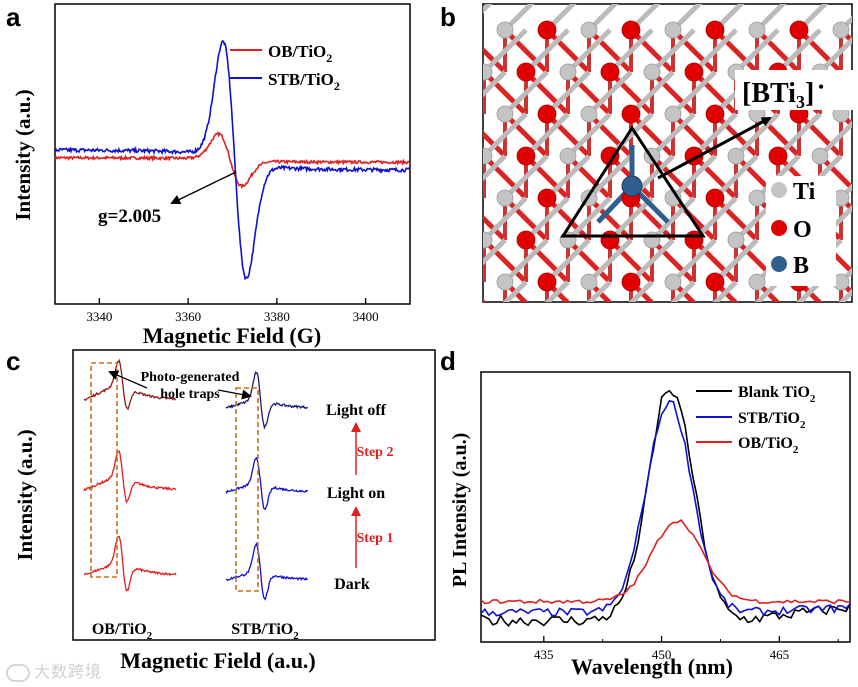 Image resolution: width=858 pixels, height=687 pixels. What do you see at coordinates (448, 17) in the screenshot?
I see `panel-label-b: b` at bounding box center [448, 17].